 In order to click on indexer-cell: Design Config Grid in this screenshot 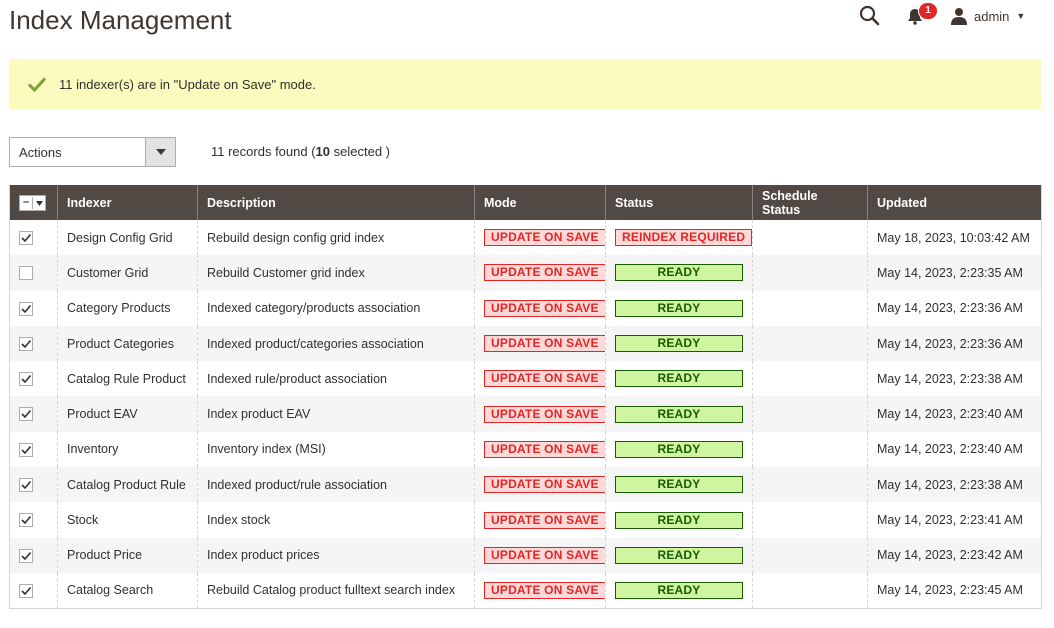, I will do `click(127, 238)`.